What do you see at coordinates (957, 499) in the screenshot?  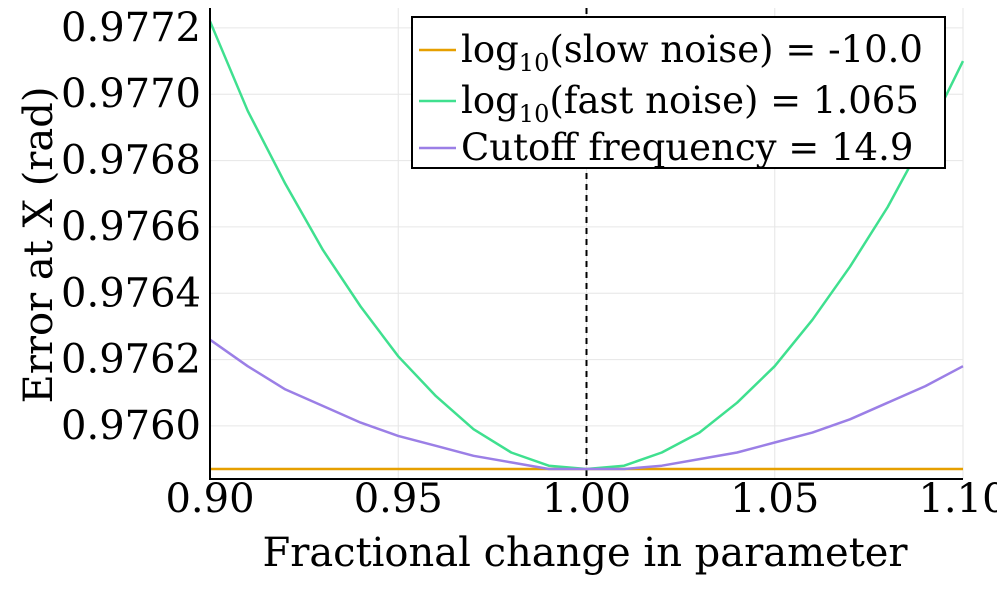 I see `x-tick-label: 1.10` at bounding box center [957, 499].